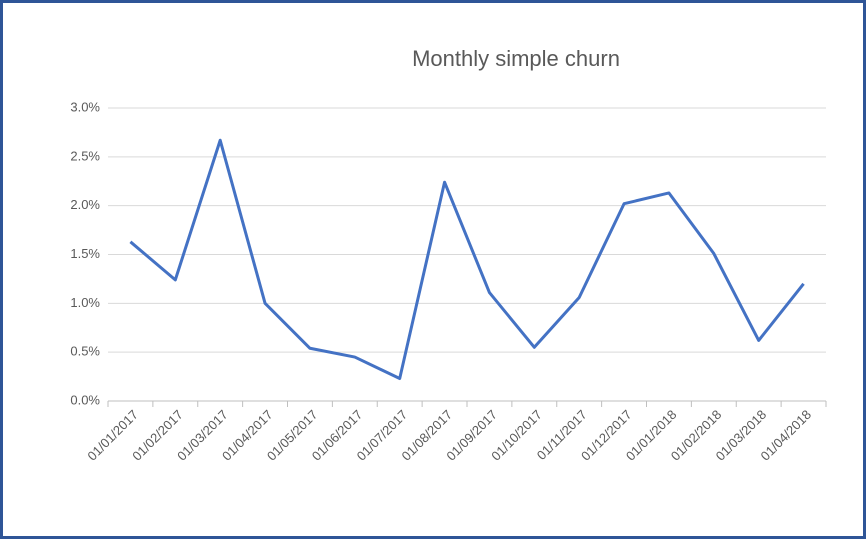  What do you see at coordinates (85, 204) in the screenshot?
I see `y-tick-label: 2.0%` at bounding box center [85, 204].